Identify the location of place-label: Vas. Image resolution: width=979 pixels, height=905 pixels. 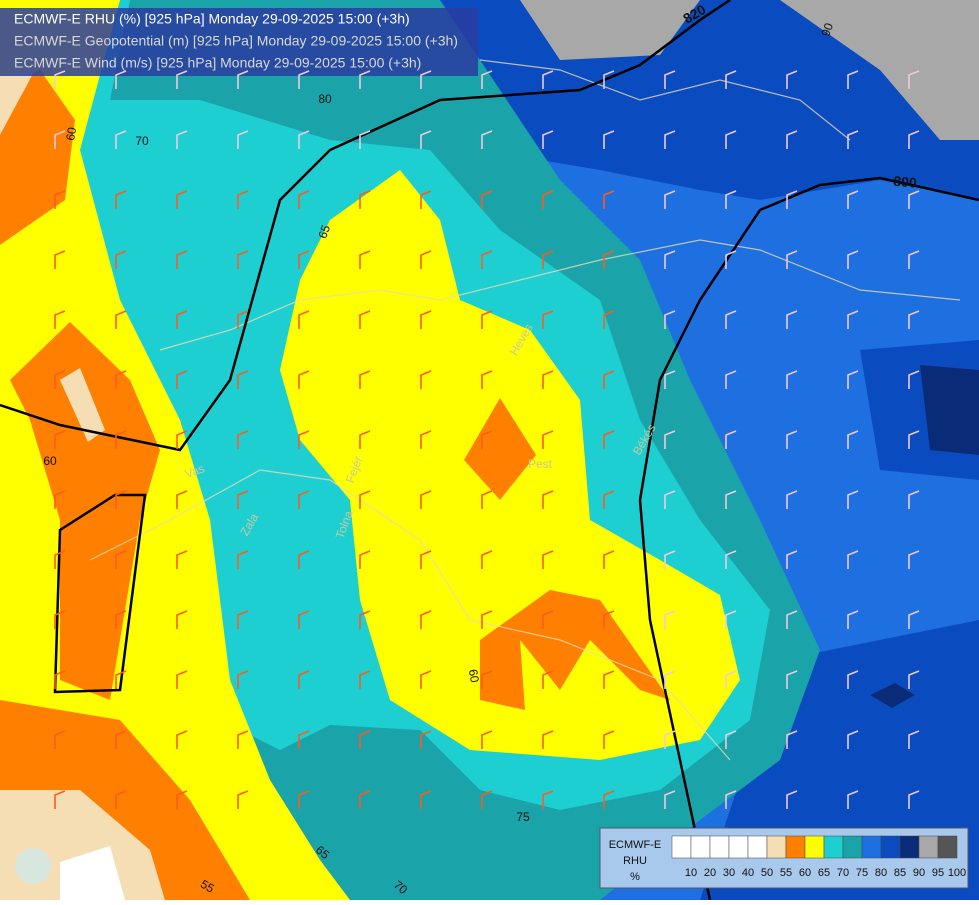
(194, 471).